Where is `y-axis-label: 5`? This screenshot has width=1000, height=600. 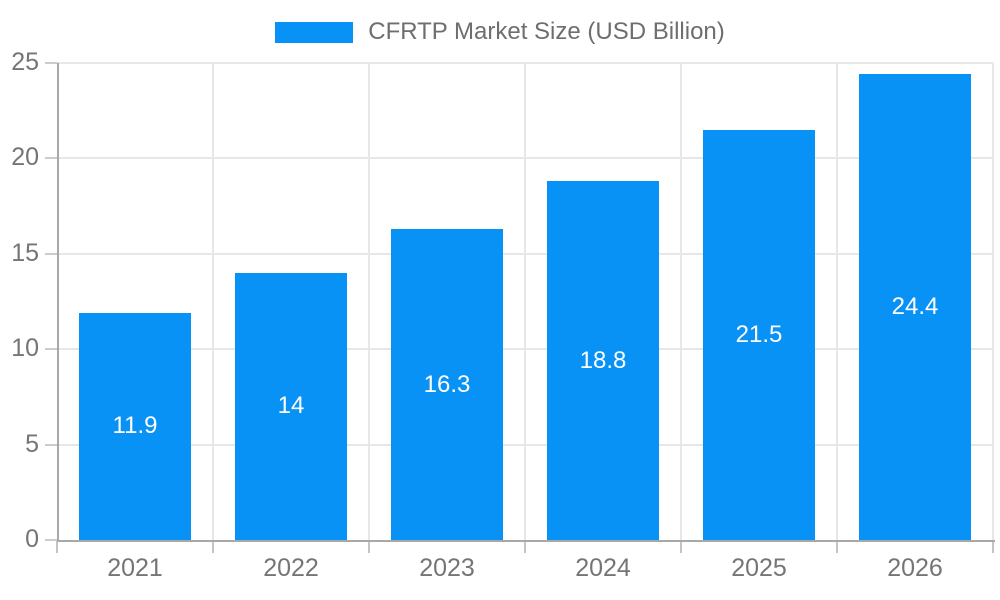 y-axis-label: 5 is located at coordinates (32, 443).